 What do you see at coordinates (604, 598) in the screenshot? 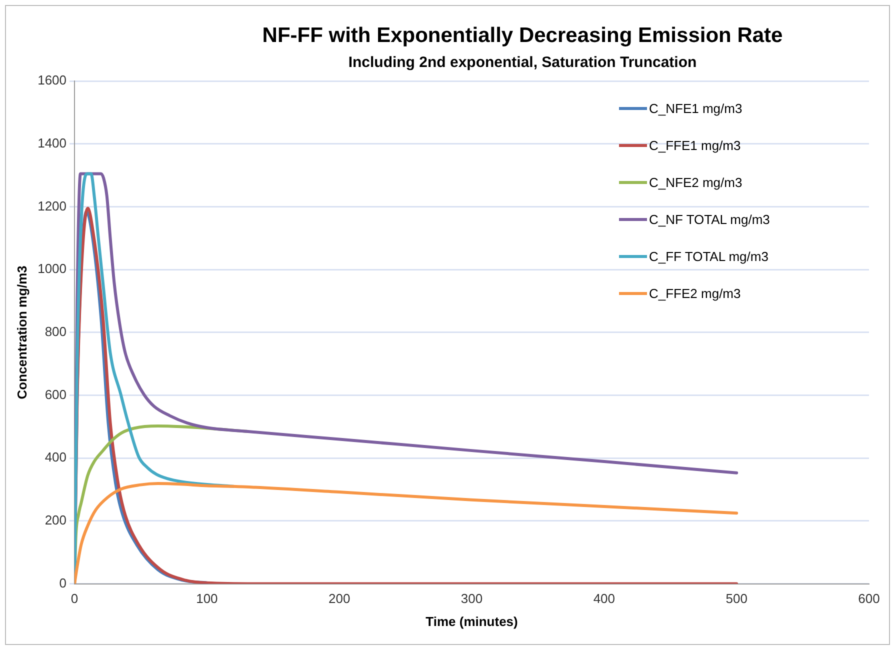
I see `x-tick-label: 400` at bounding box center [604, 598].